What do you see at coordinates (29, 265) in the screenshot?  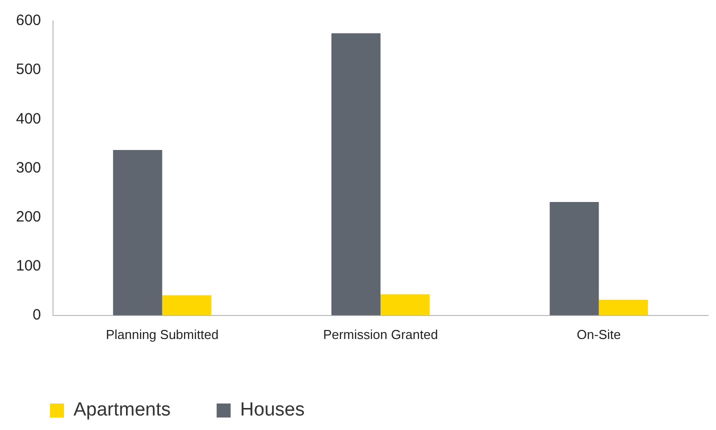 I see `y-tick-label: 100` at bounding box center [29, 265].